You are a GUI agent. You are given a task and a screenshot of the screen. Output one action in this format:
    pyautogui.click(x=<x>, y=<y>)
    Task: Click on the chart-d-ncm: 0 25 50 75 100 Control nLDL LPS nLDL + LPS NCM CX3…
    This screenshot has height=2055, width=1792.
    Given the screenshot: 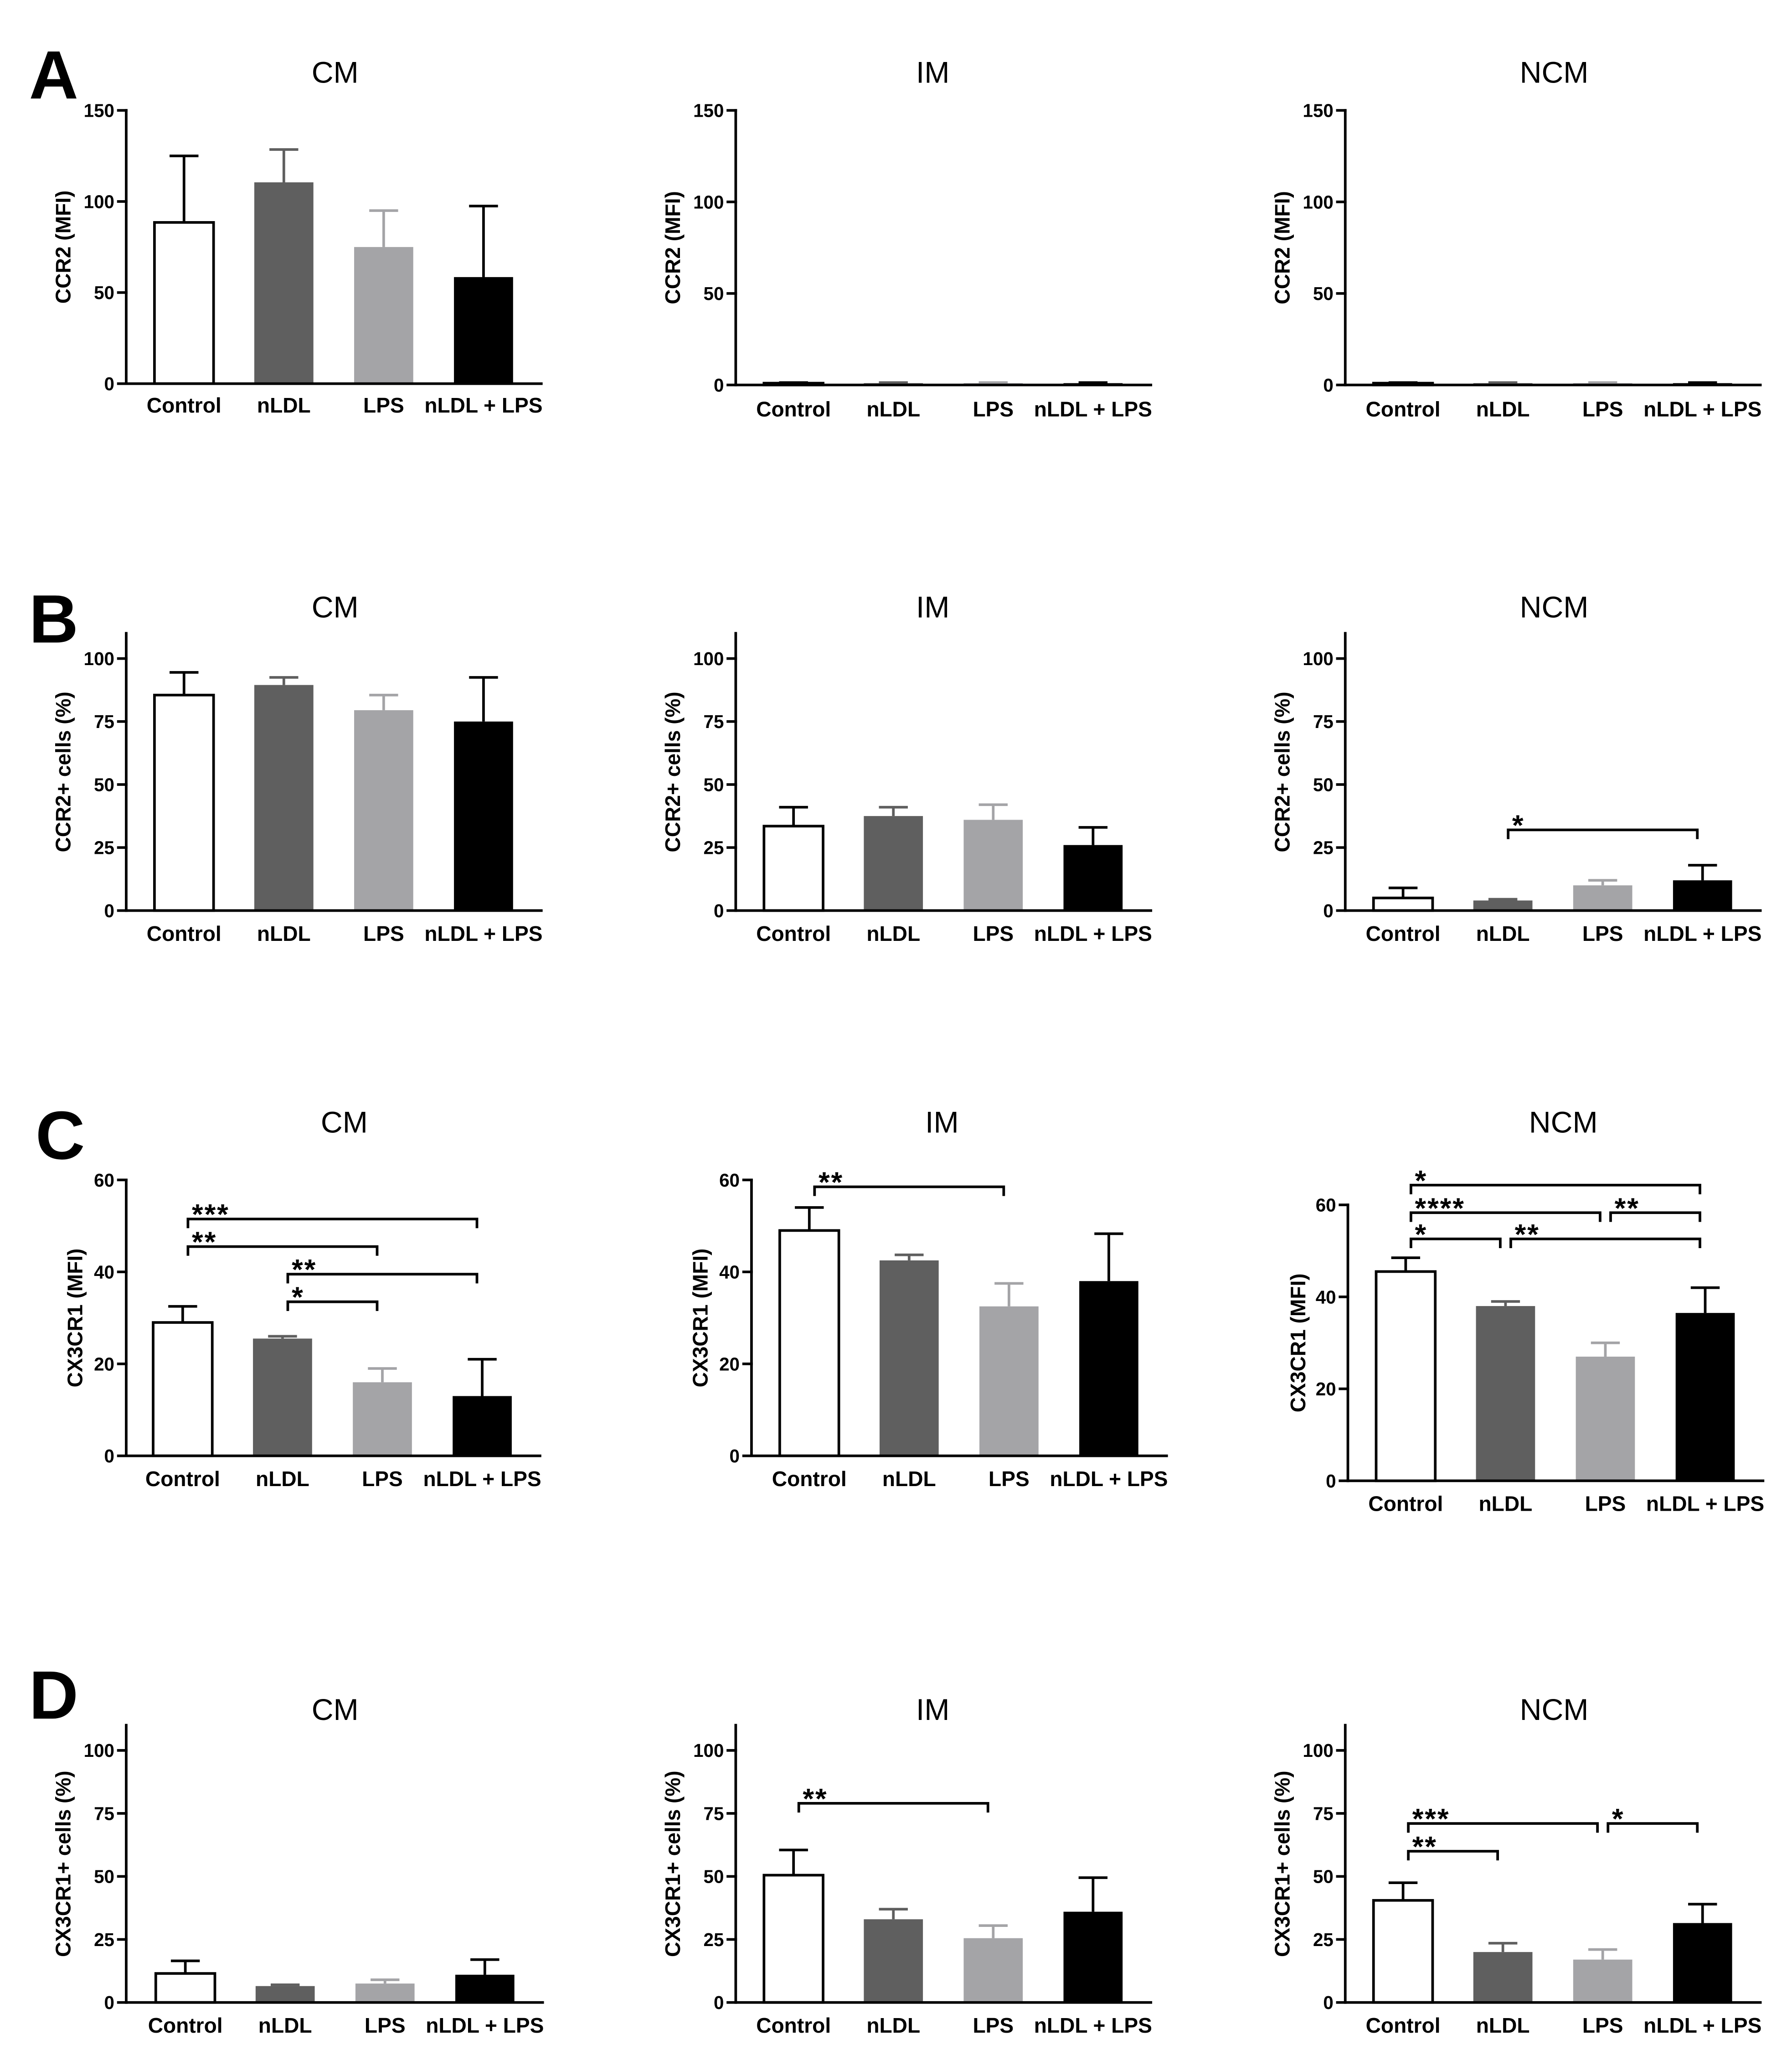 What is the action you would take?
    pyautogui.click(x=1516, y=1865)
    